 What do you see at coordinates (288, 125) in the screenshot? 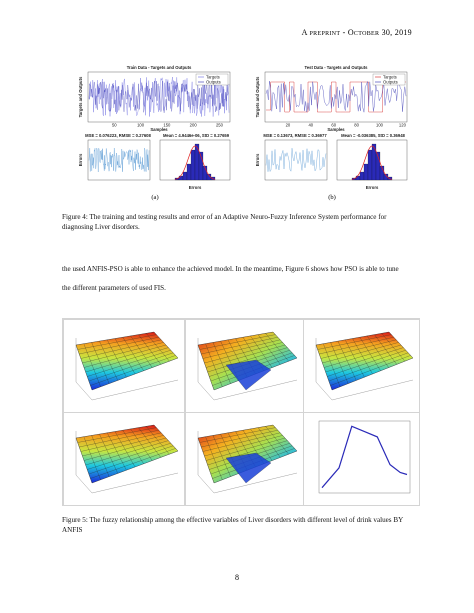
I see `x-tick-label: 20` at bounding box center [288, 125].